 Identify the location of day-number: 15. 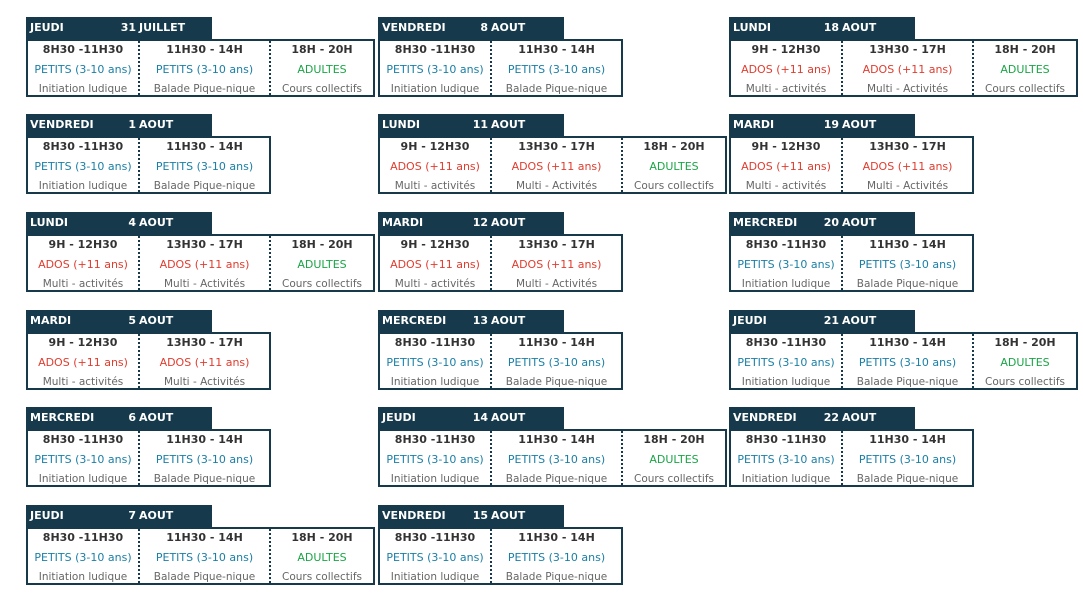
(480, 515).